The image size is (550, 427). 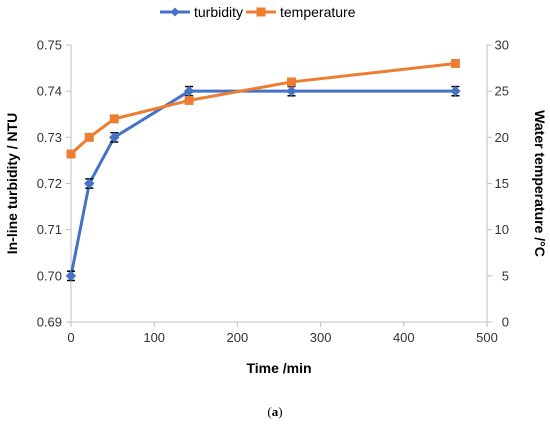 I want to click on legend-temperature-marker, so click(x=261, y=12).